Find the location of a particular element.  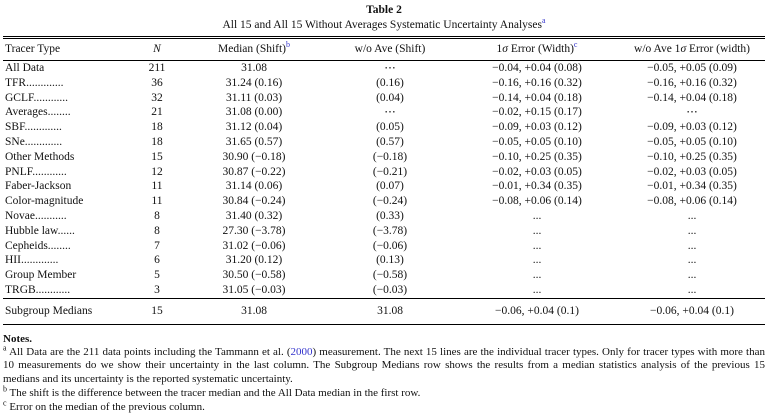

cell-median-shift: 31.65 (0.57) is located at coordinates (254, 141).